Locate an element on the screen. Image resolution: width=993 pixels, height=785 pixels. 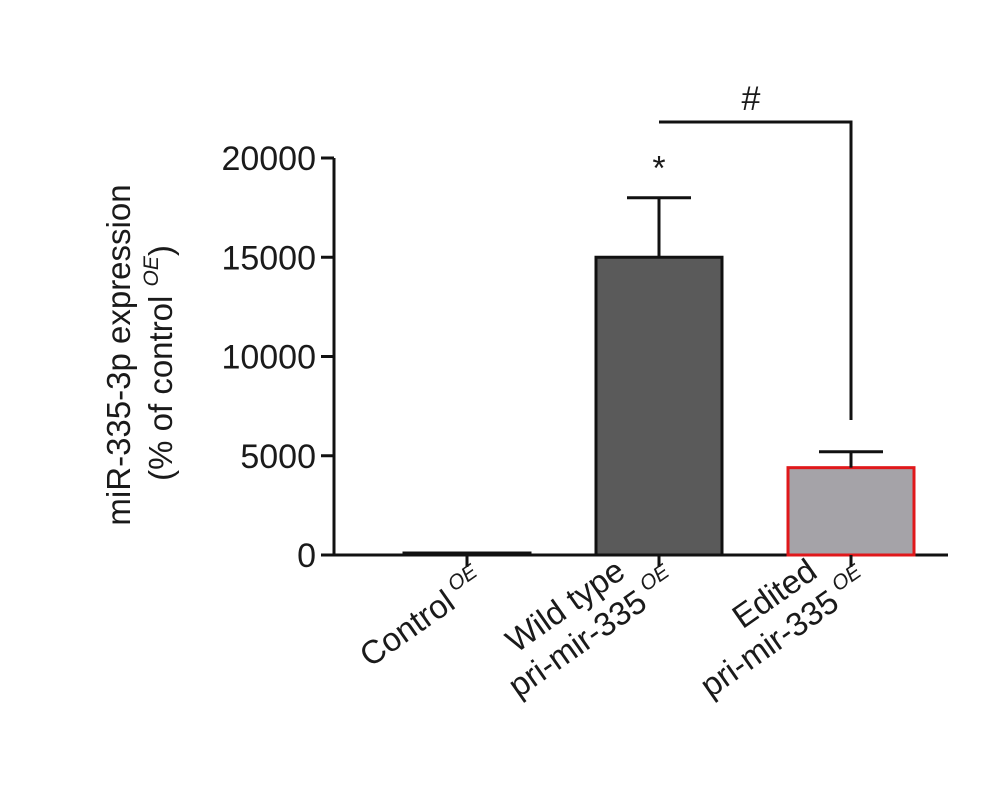
y-ticks: 0 5000 10000 15000 20000 is located at coordinates (277, 357).